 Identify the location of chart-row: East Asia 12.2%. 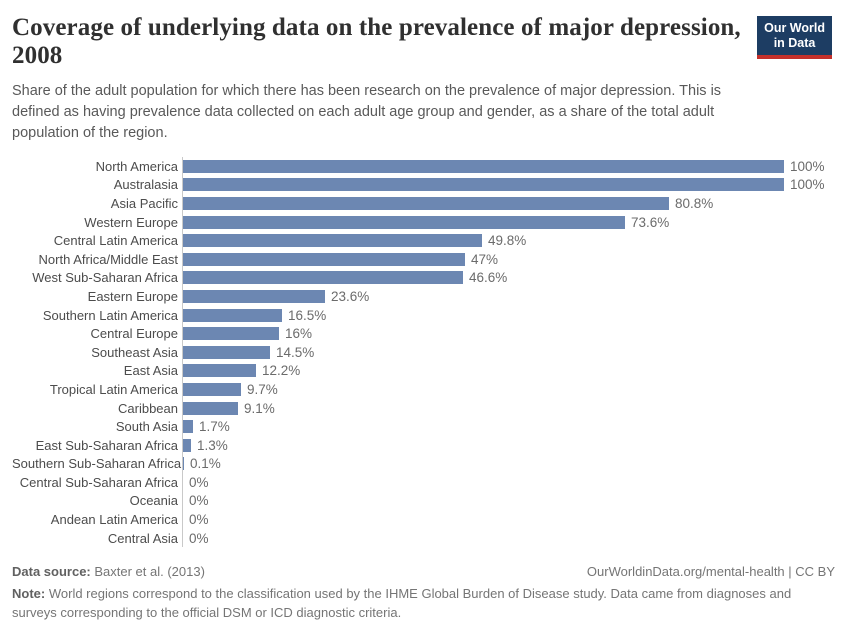
(423, 371).